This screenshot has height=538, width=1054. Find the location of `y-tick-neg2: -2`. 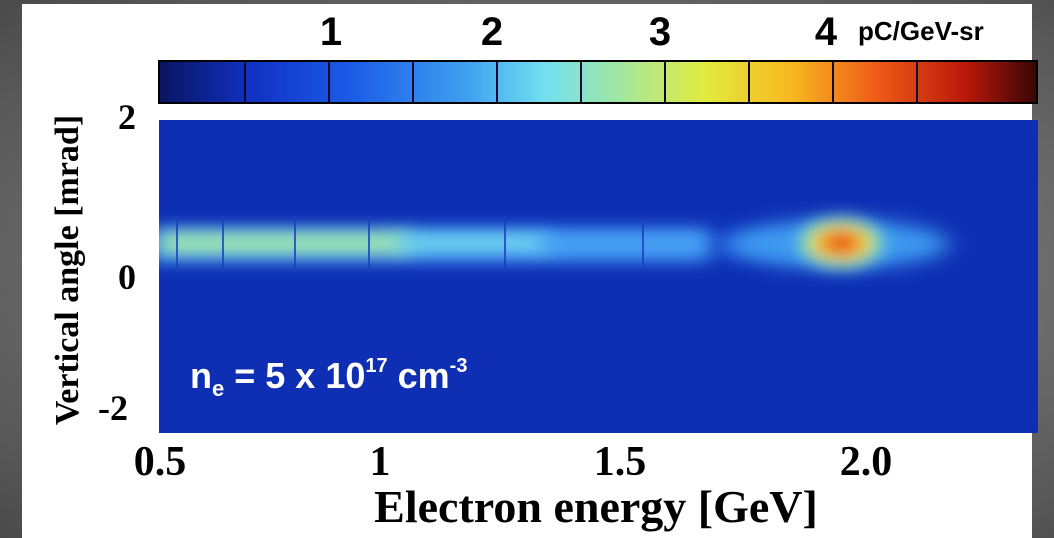

y-tick-neg2: -2 is located at coordinates (113, 408).